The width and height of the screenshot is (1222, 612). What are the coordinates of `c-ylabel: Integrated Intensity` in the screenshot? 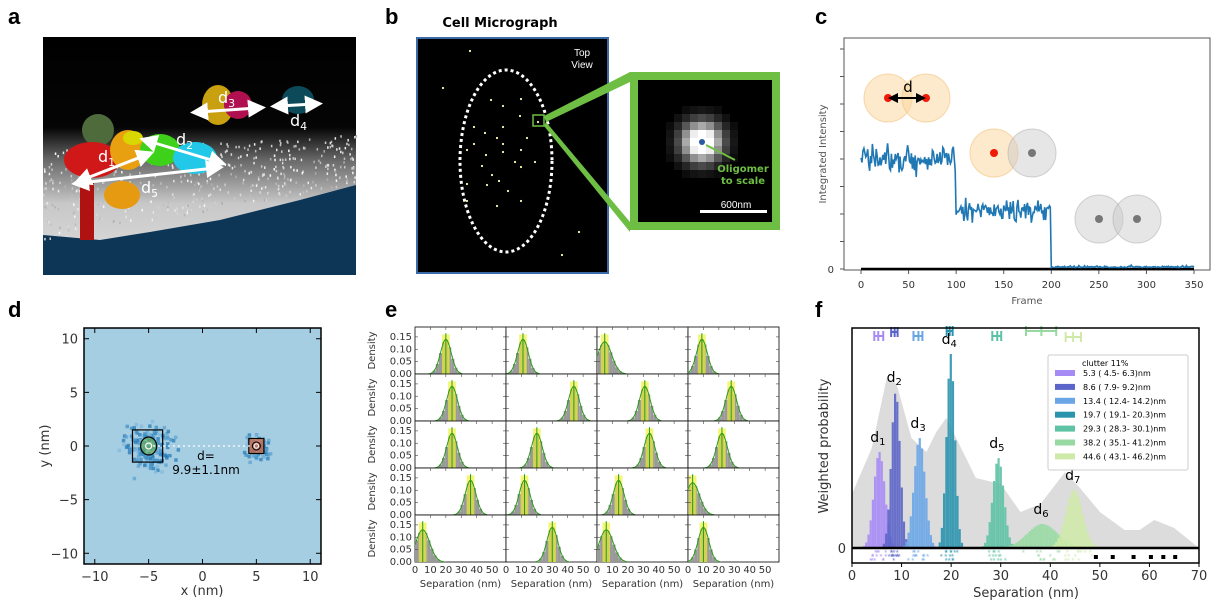 It's located at (823, 153).